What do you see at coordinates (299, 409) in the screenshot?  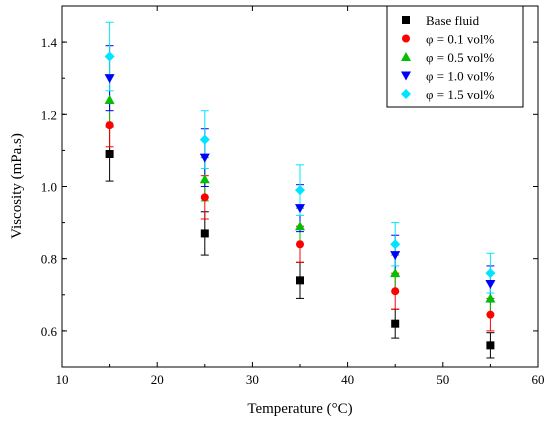 I see `x-axis-label: Temperature (°C)` at bounding box center [299, 409].